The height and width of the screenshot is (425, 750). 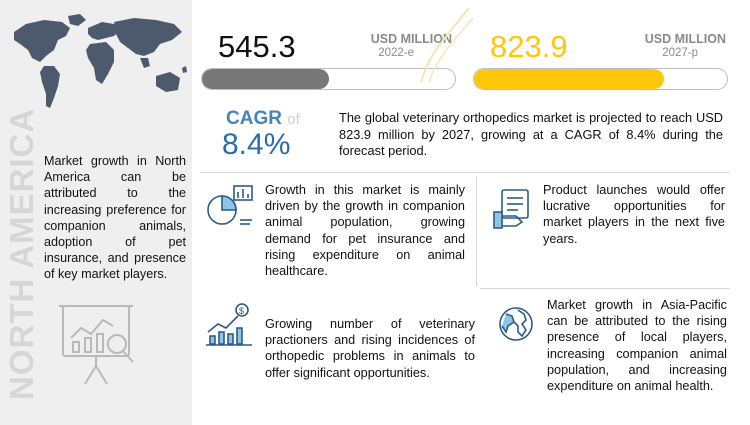 What do you see at coordinates (516, 324) in the screenshot?
I see `globe-icon` at bounding box center [516, 324].